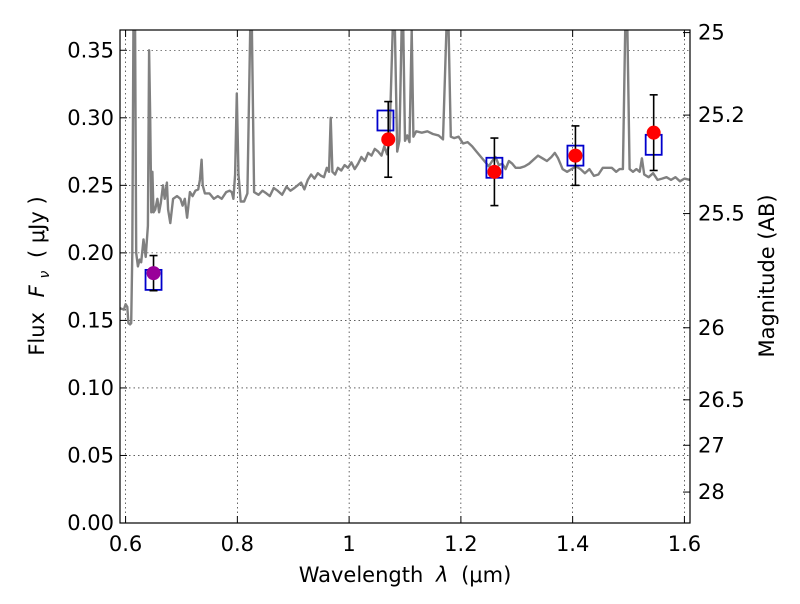 Image resolution: width=800 pixels, height=604 pixels. Describe the element at coordinates (90, 118) in the screenshot. I see `y-tick-label: 0.30` at that location.